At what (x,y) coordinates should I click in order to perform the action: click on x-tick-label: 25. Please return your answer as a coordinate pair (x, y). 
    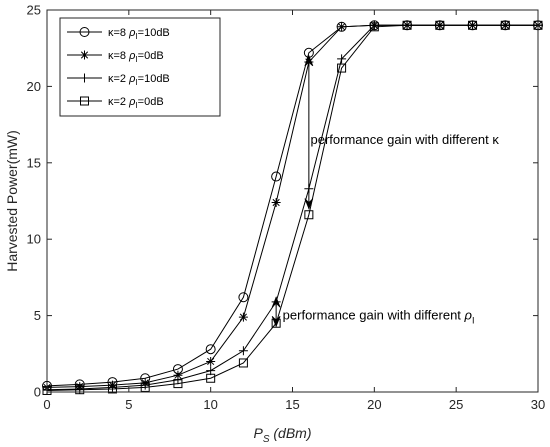
    Looking at the image, I should click on (456, 404).